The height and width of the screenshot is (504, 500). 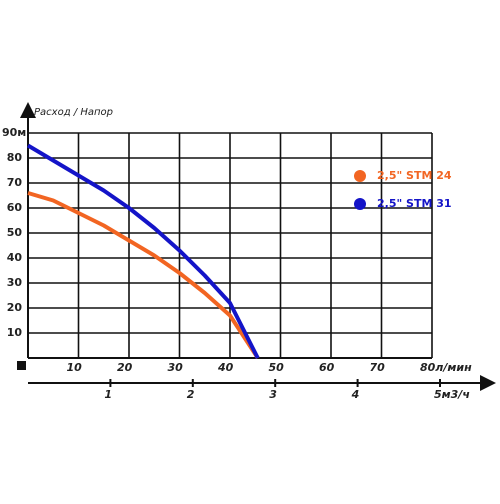 What do you see at coordinates (14, 132) in the screenshot?
I see `y-tick-label: 90м` at bounding box center [14, 132].